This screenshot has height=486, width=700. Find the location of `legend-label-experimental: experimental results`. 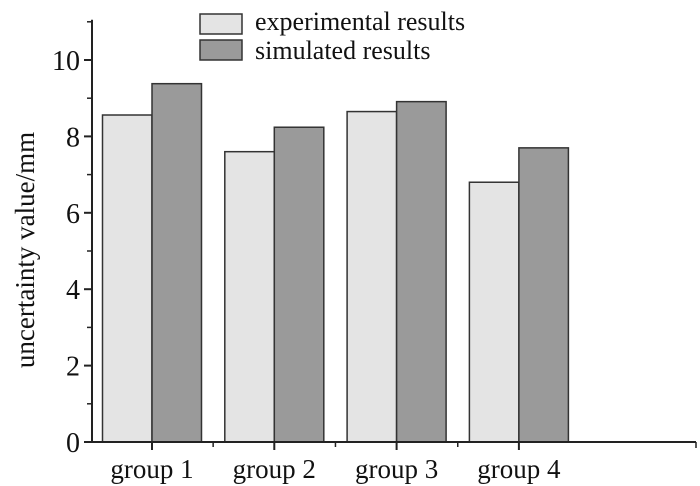

legend-label-experimental: experimental results is located at coordinates (360, 21).